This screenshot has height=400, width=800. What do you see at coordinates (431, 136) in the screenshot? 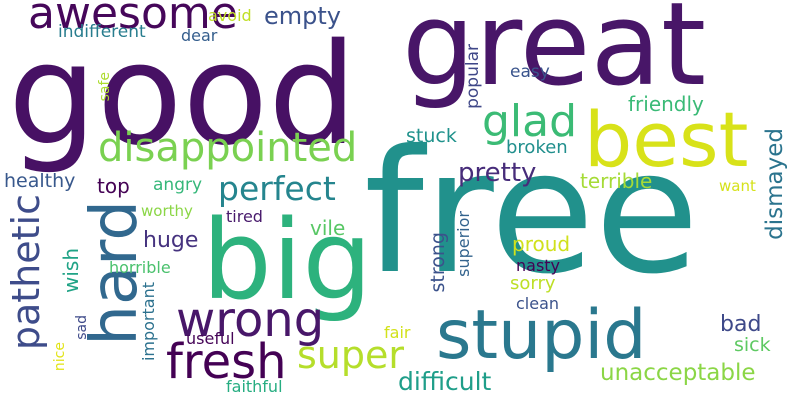
I see `word-stuck: stuck` at bounding box center [431, 136].